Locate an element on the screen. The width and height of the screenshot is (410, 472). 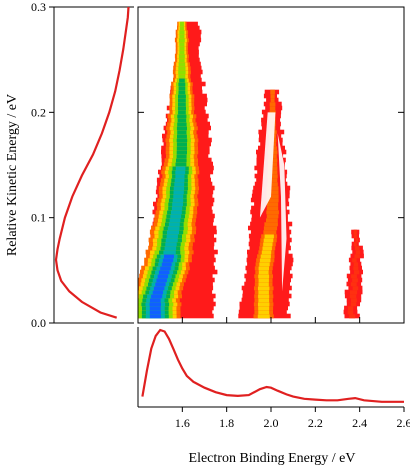
left-projection-curve is located at coordinates (92, 162).